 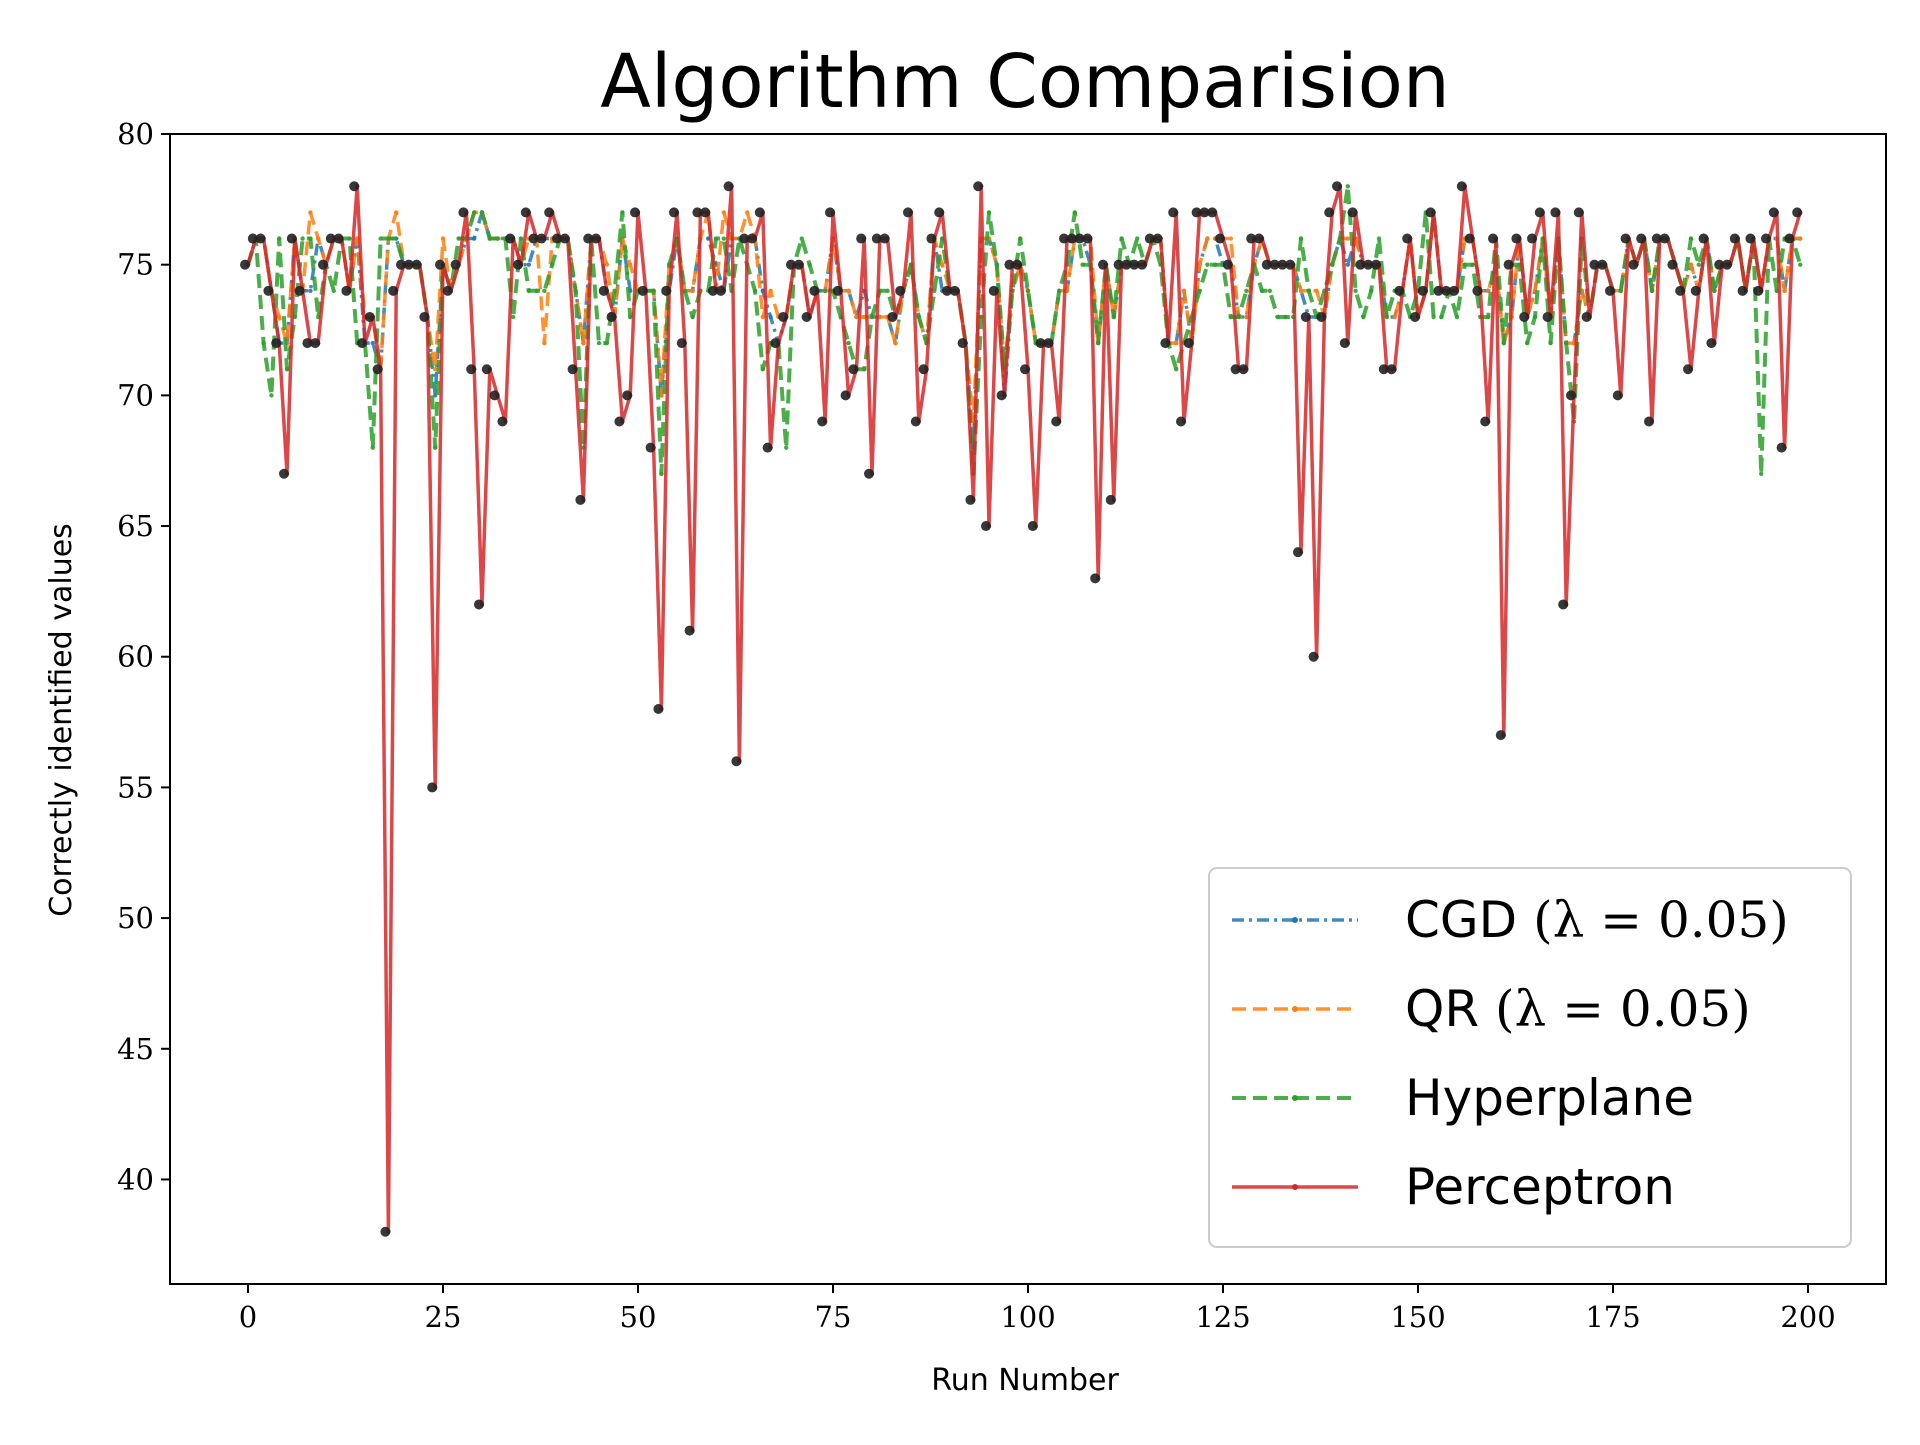 What do you see at coordinates (1597, 920) in the screenshot?
I see `legend-label-cgd: CGD (λ = 0.05)` at bounding box center [1597, 920].